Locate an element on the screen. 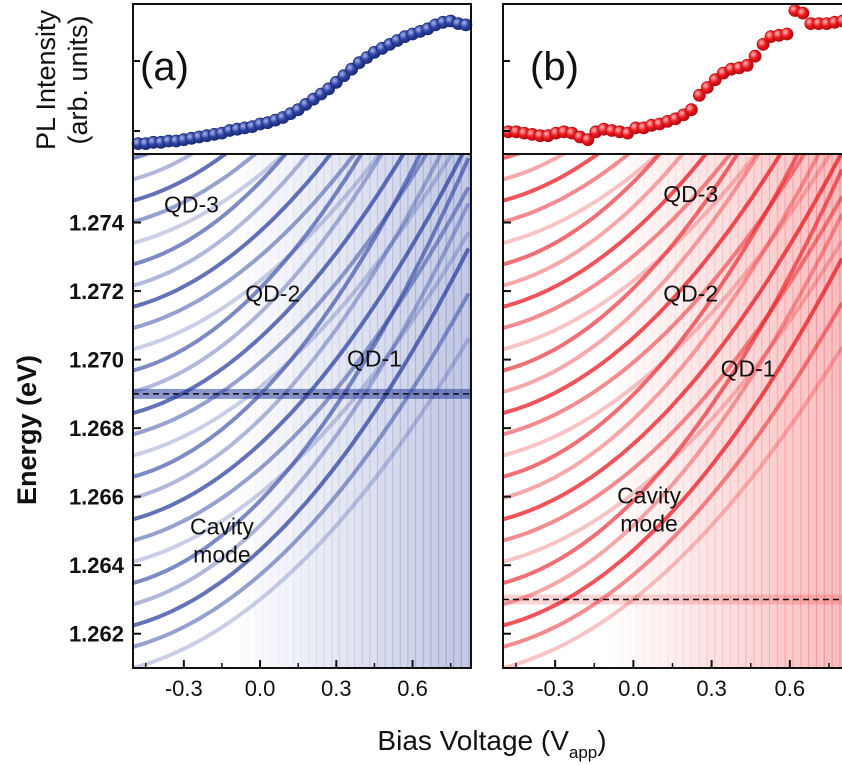  pl-ylabel-line1: PL Intensity is located at coordinates (46, 79).